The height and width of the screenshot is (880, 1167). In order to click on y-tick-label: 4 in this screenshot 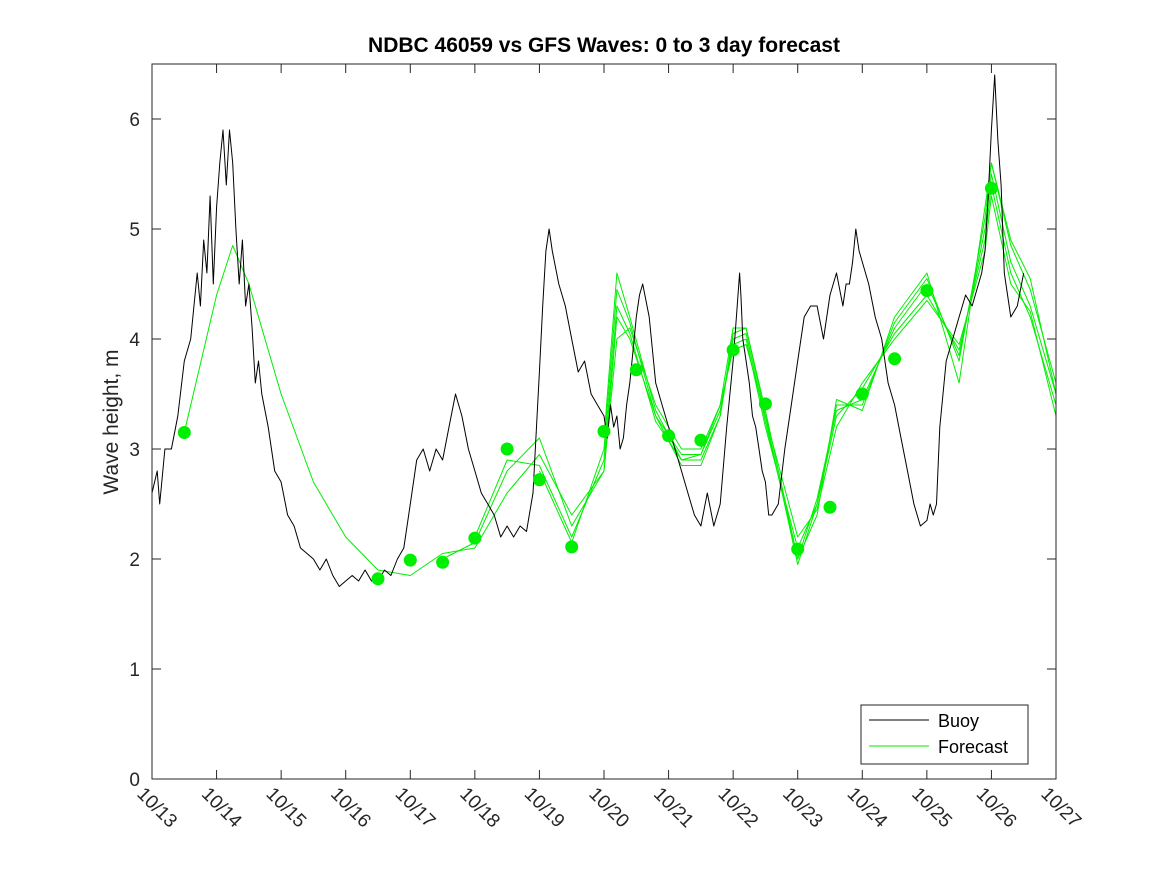, I will do `click(134, 340)`.